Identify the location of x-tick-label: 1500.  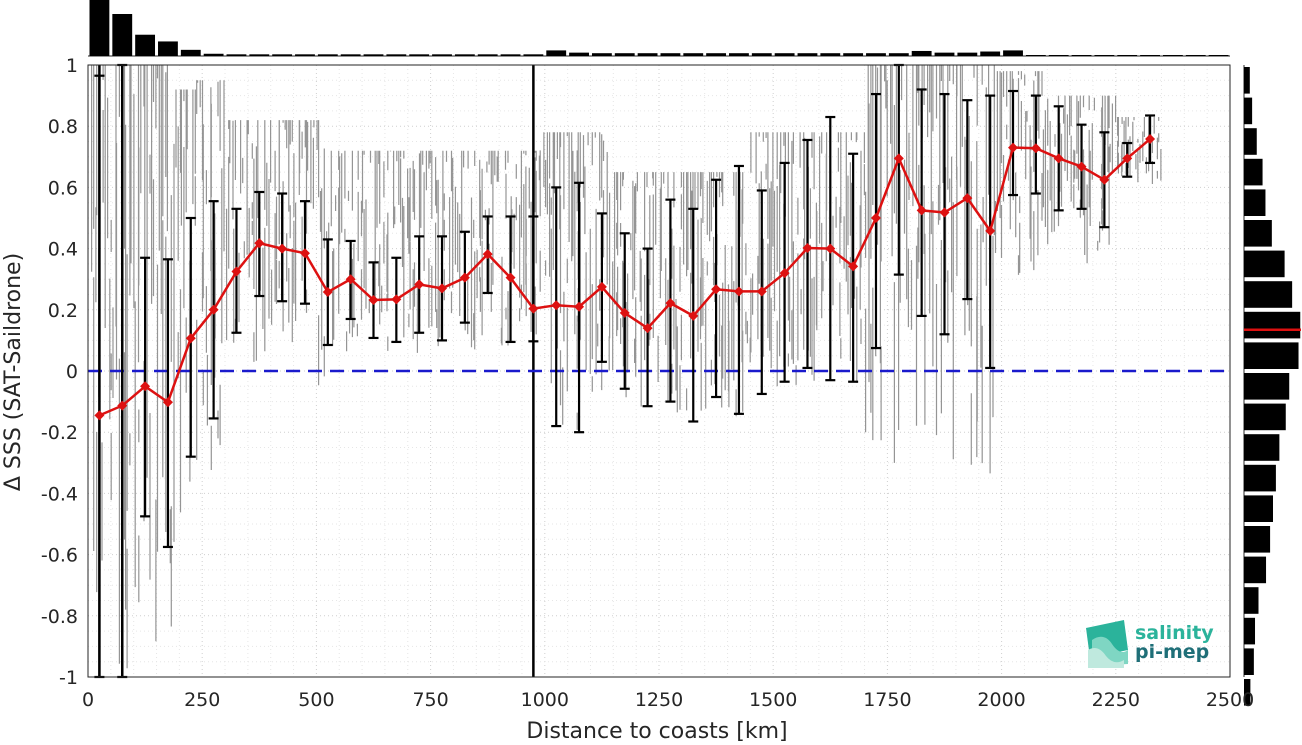
(773, 700).